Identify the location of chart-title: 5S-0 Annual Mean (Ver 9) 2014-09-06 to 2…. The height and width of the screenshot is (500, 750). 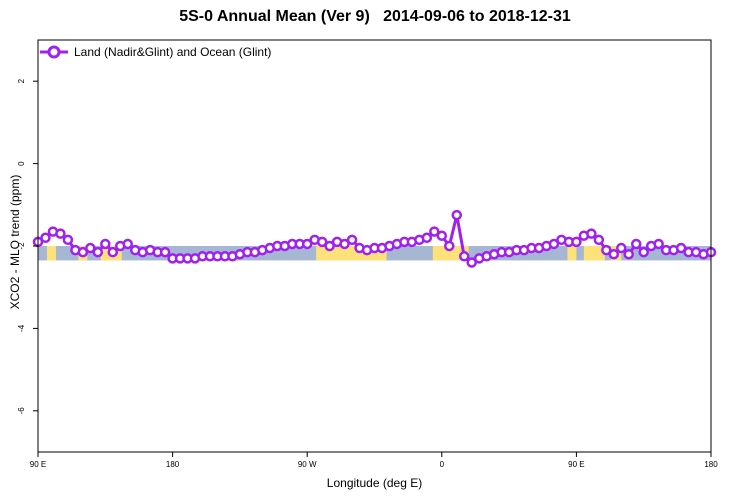
(375, 16).